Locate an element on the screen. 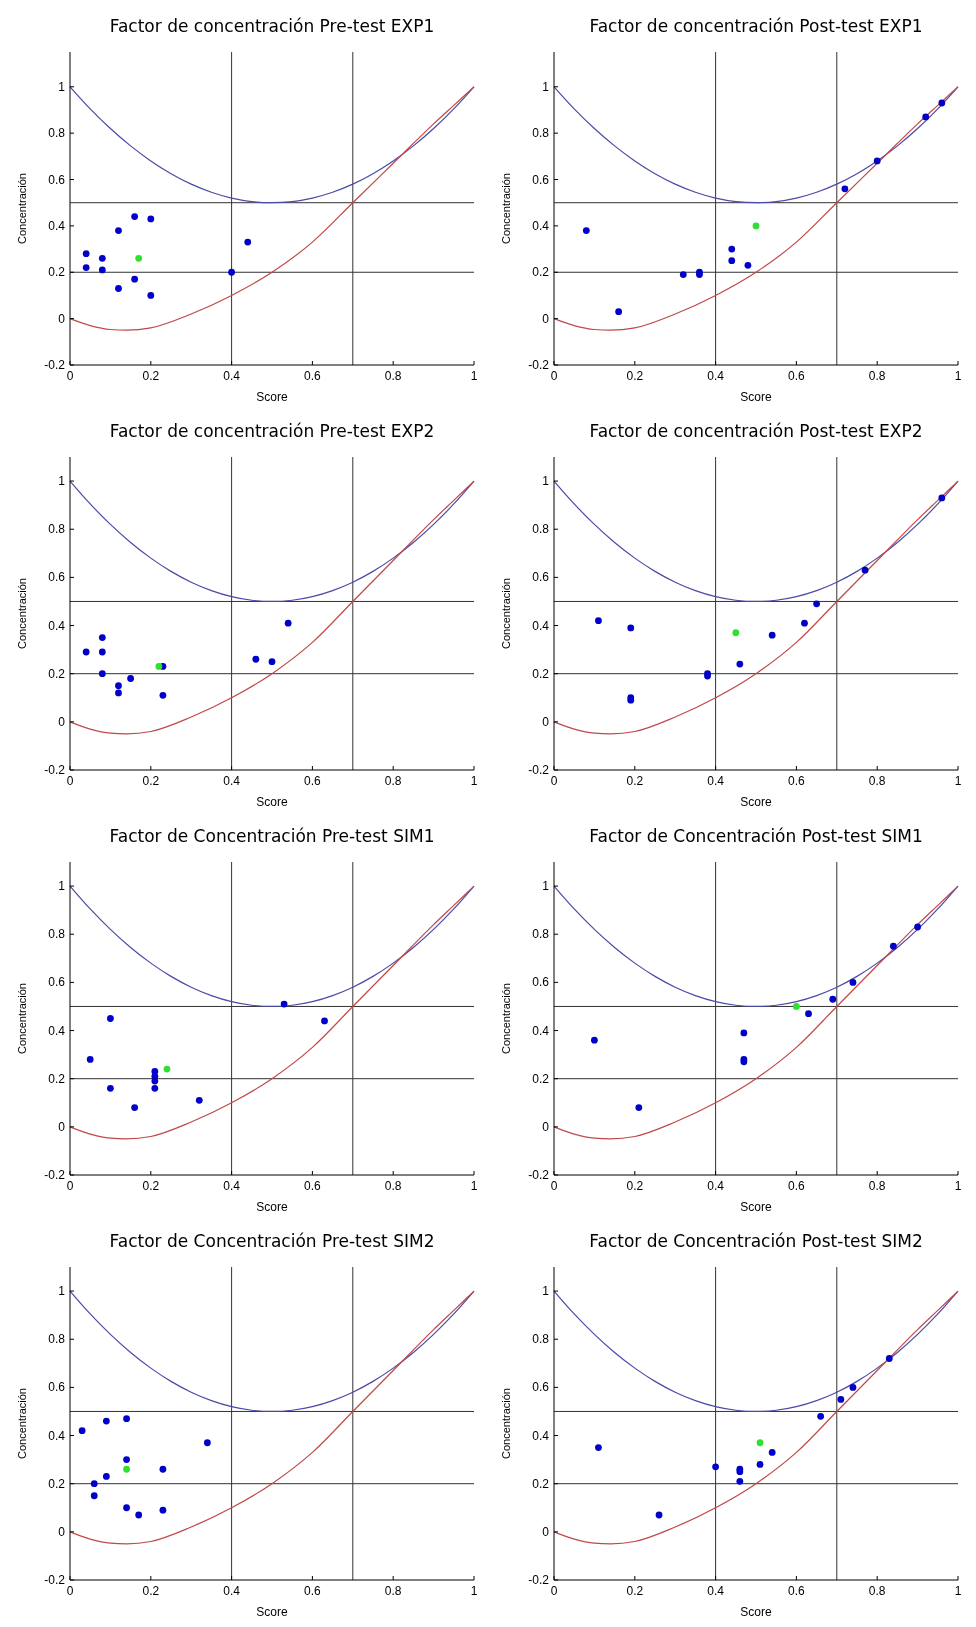 This screenshot has width=976, height=1627. chart-title: Factor de concentración Pre-test EXP1 is located at coordinates (272, 26).